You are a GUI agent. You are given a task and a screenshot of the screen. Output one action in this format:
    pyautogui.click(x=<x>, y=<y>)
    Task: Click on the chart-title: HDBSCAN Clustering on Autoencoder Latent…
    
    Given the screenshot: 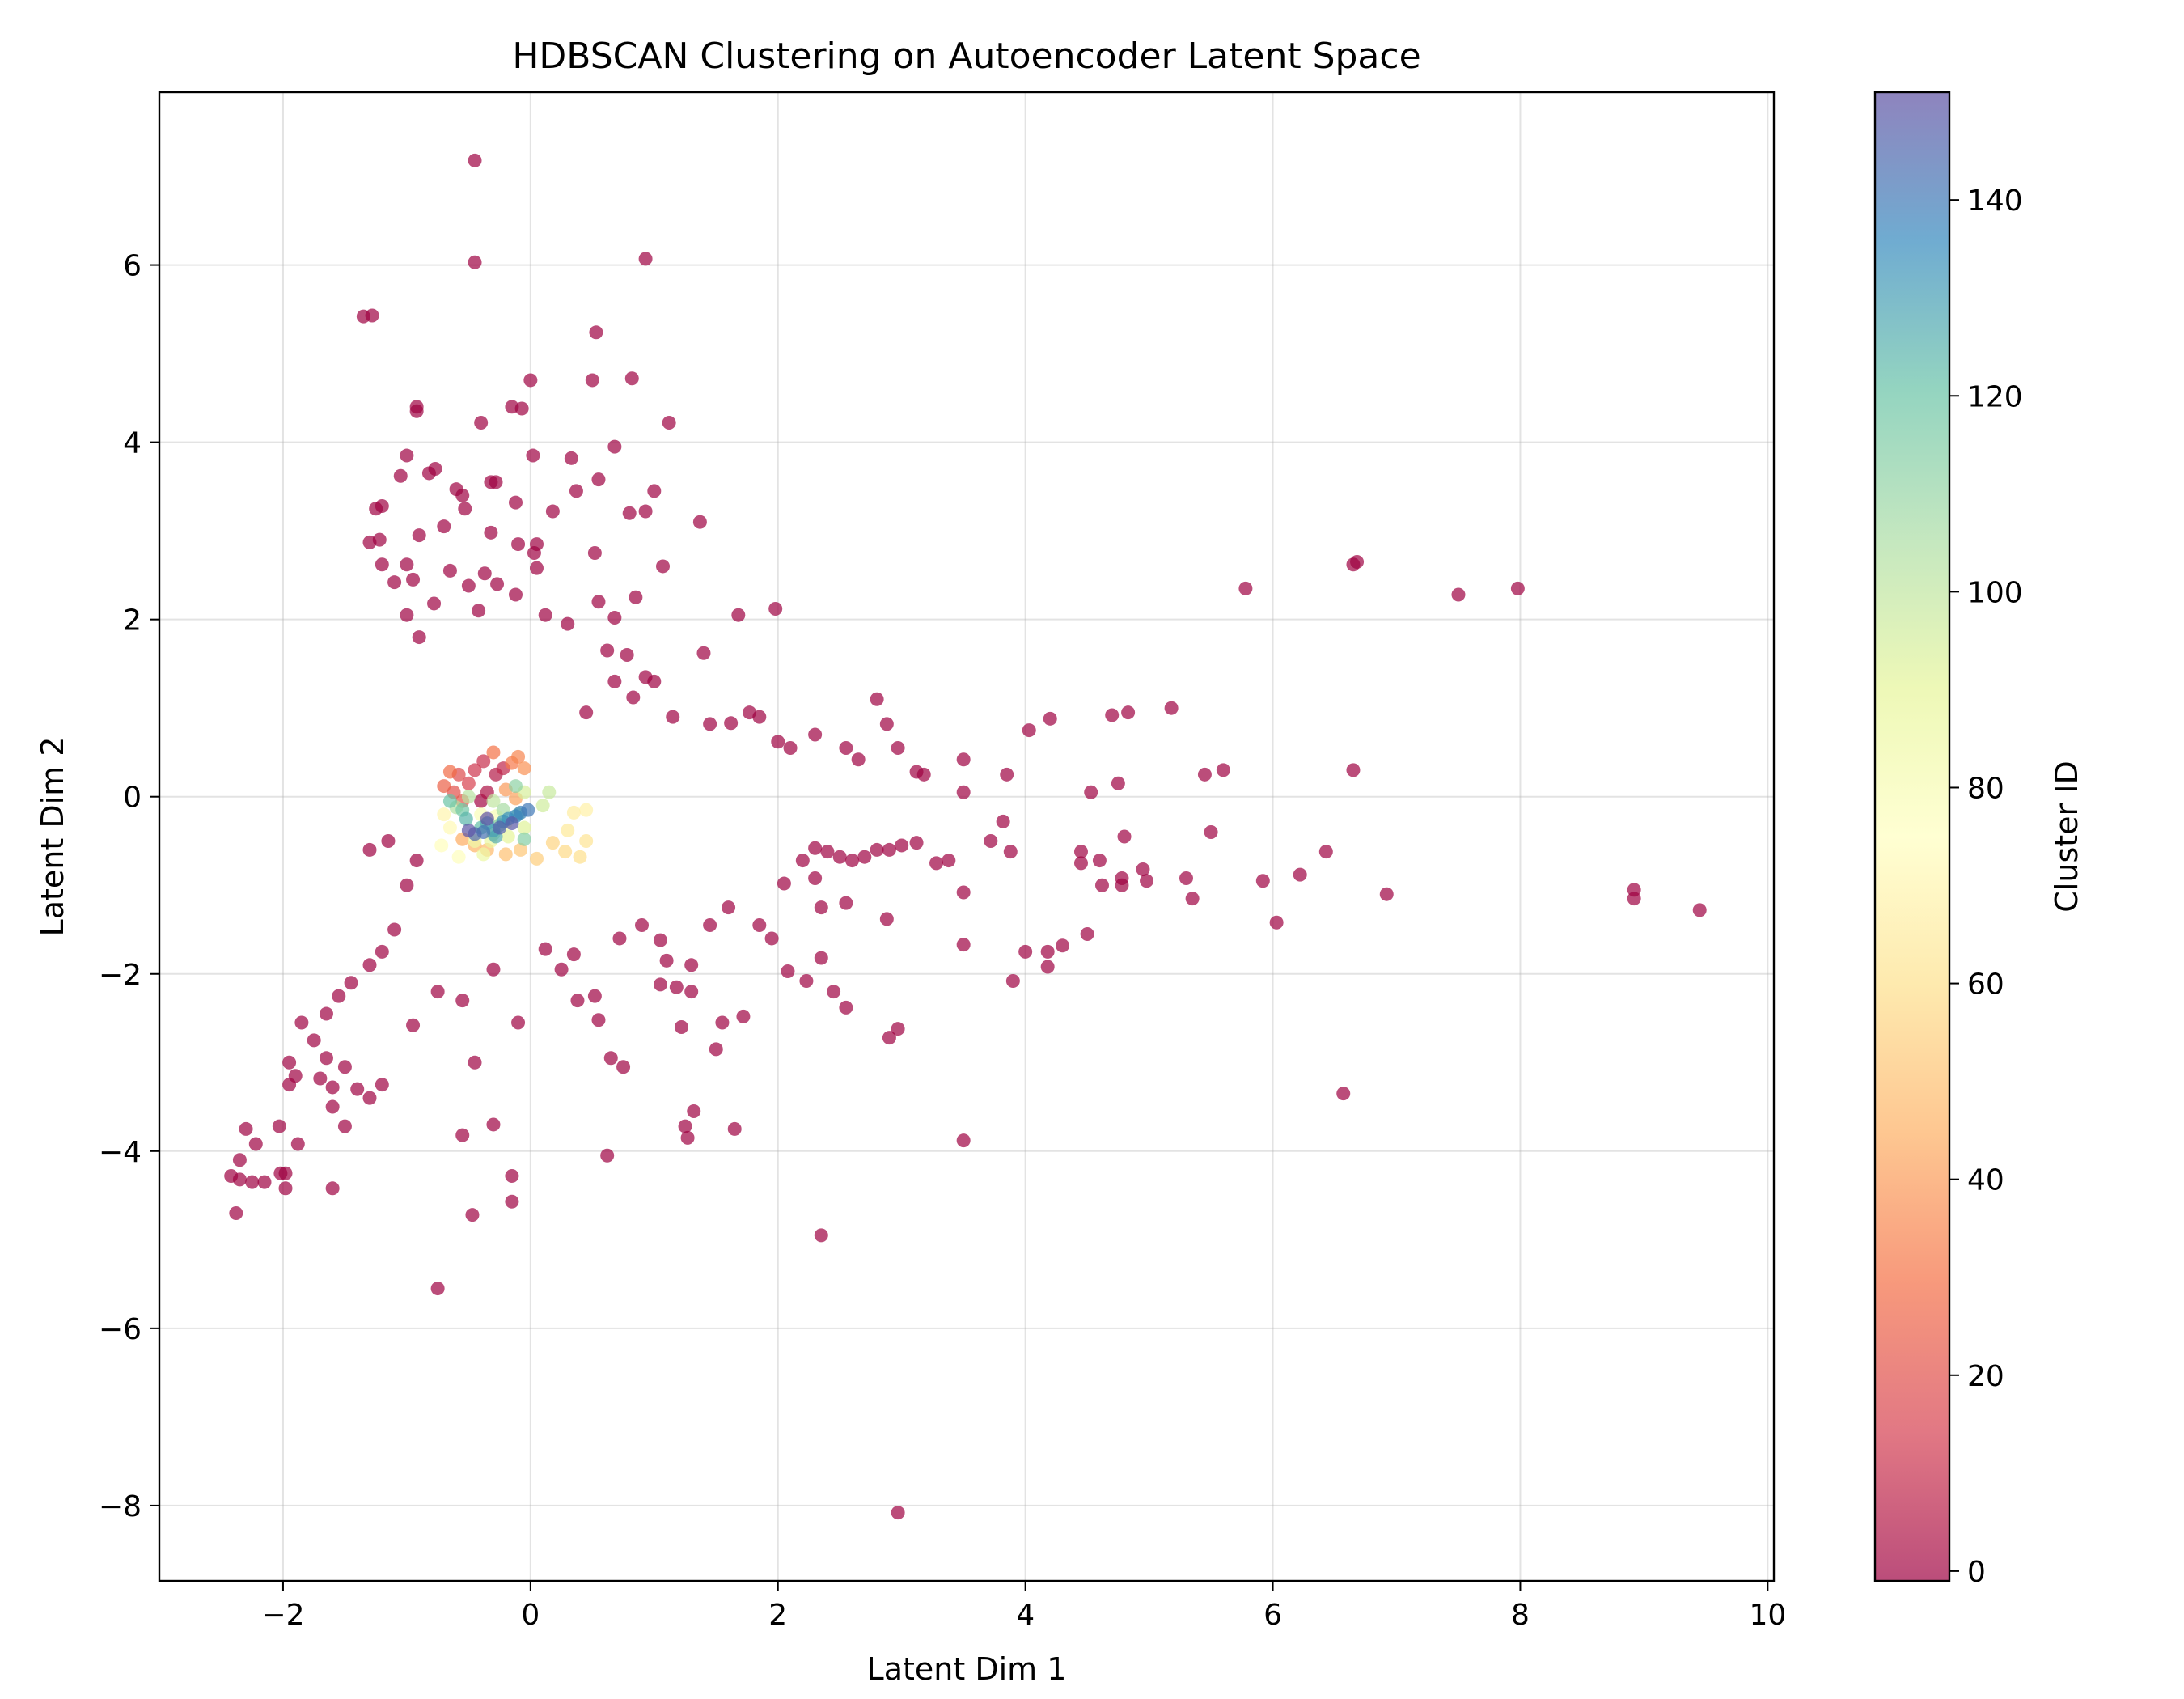 What is the action you would take?
    pyautogui.click(x=966, y=56)
    